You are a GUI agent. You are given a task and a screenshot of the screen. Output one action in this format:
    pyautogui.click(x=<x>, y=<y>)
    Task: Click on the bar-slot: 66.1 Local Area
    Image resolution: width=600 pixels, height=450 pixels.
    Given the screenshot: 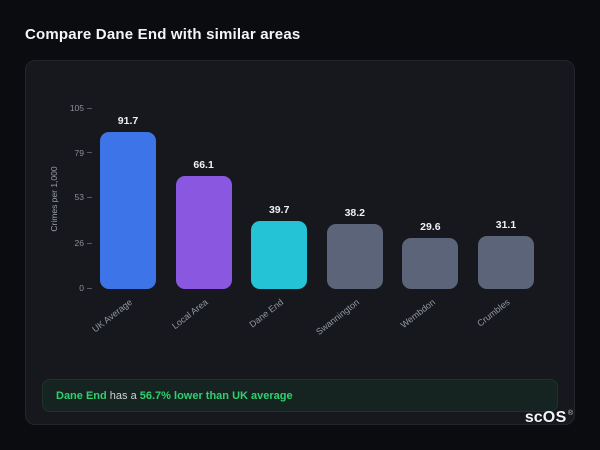 What is the action you would take?
    pyautogui.click(x=203, y=220)
    